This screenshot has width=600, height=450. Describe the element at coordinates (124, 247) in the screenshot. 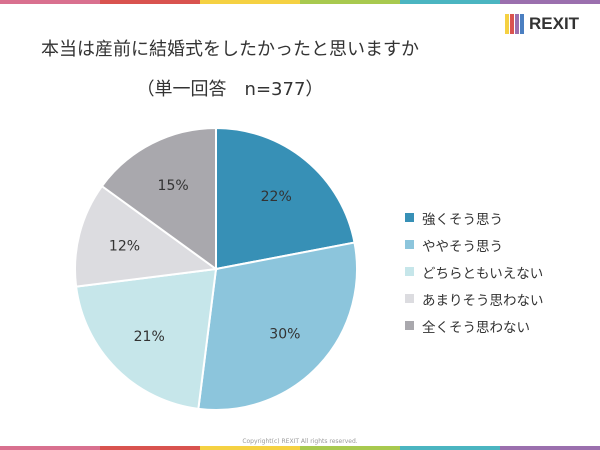

I see `data-label: 12%` at that location.